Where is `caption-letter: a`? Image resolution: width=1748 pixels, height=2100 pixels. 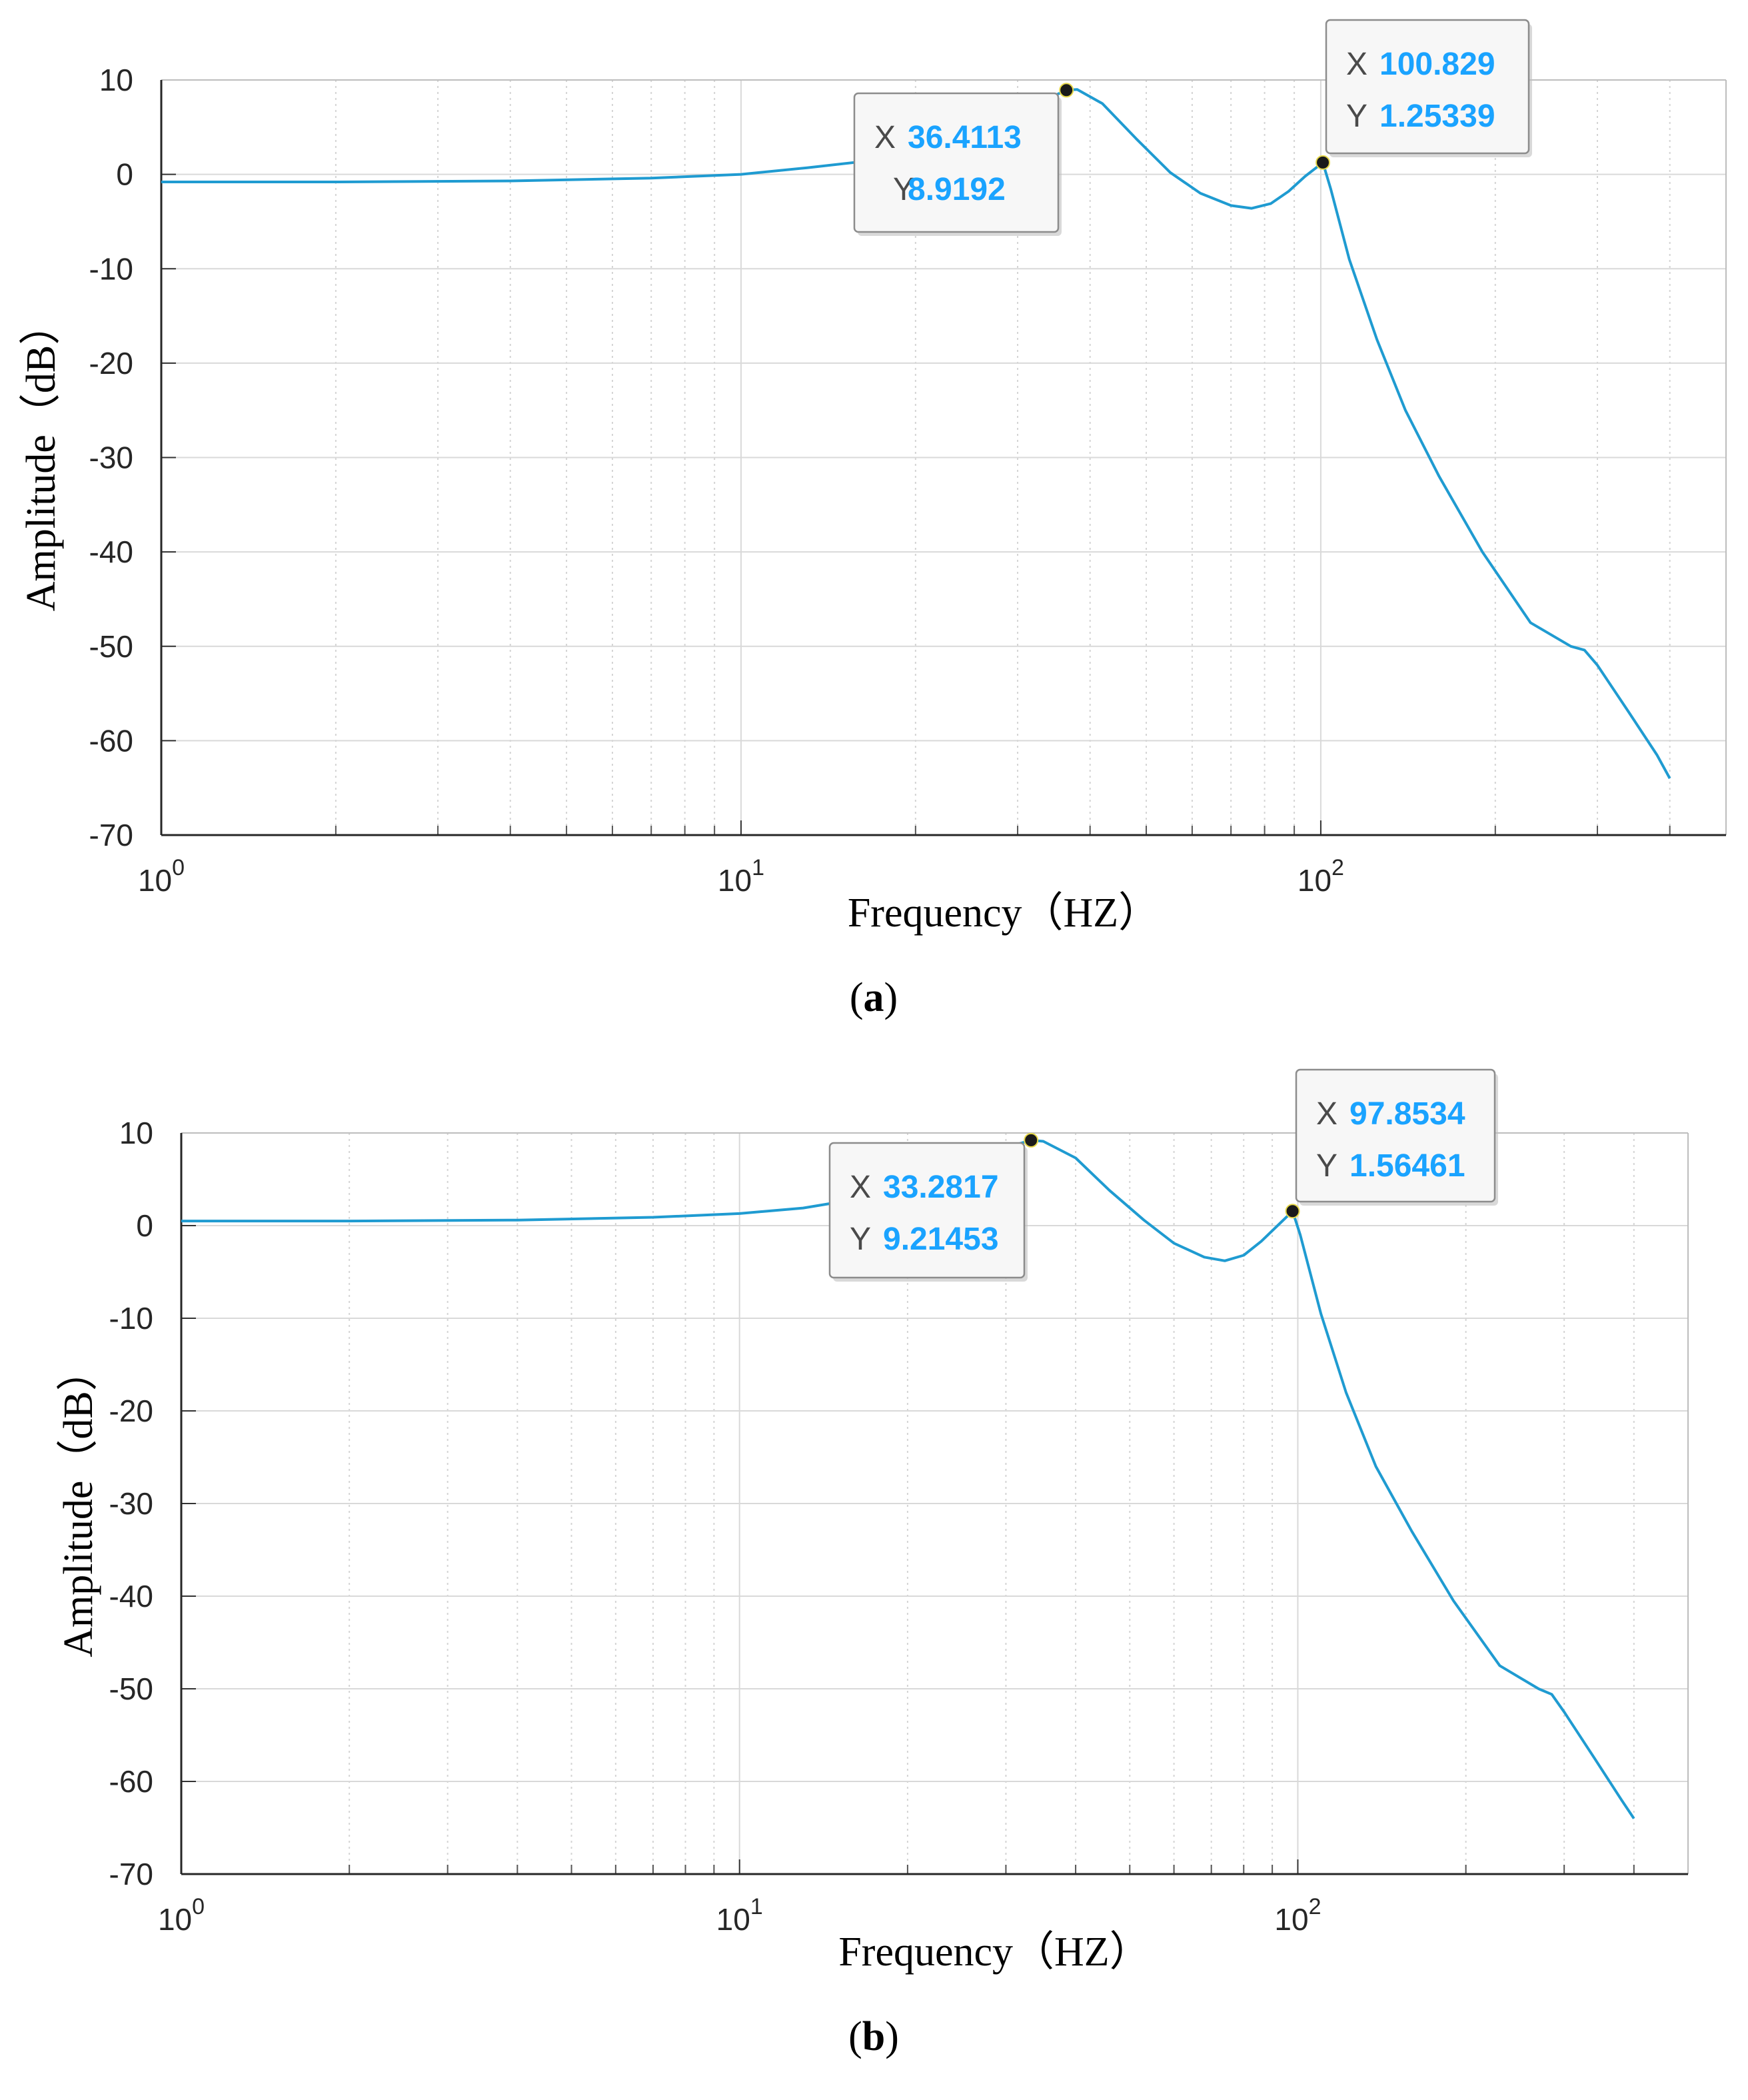
caption-letter: a is located at coordinates (874, 998).